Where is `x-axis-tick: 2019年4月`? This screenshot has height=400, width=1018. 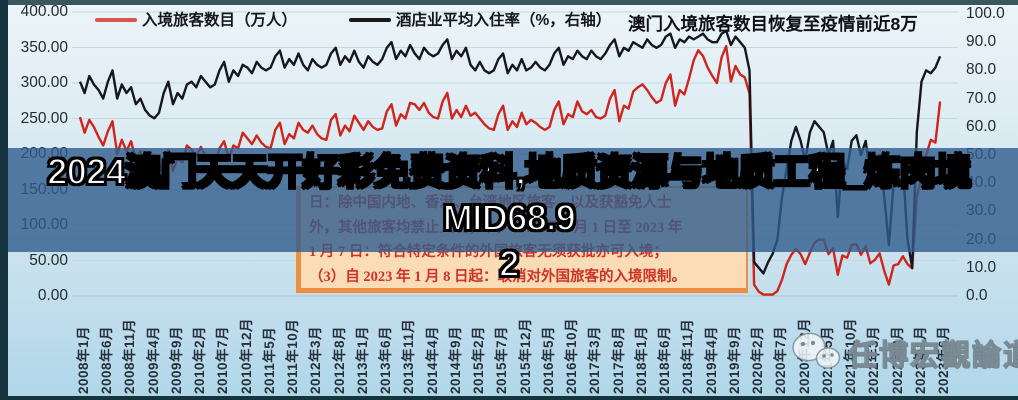
x-axis-tick: 2019年4月 is located at coordinates (711, 359).